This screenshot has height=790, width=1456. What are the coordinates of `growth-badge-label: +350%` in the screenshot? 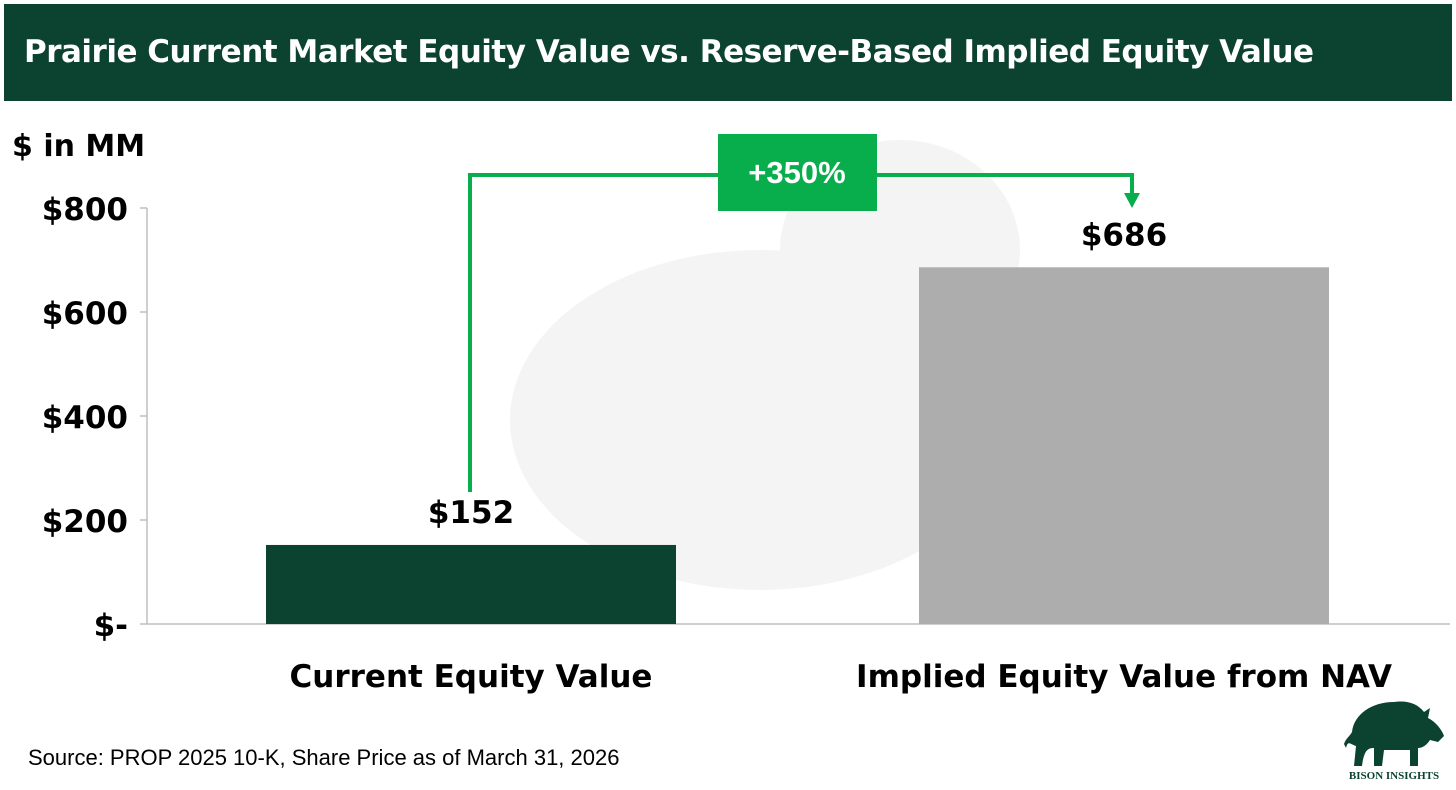 It's located at (796, 172).